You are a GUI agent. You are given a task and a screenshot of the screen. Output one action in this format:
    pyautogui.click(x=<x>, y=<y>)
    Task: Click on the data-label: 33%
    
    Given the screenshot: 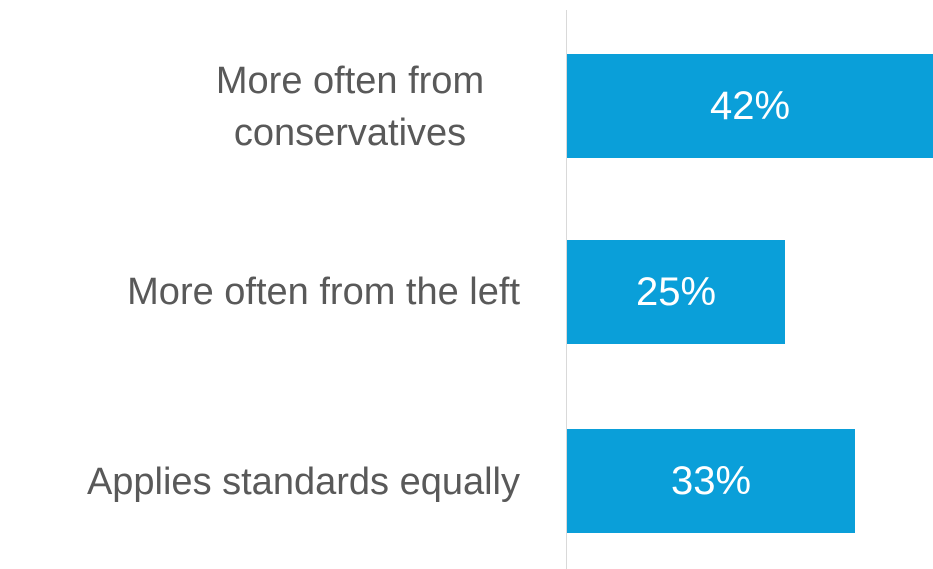 What is the action you would take?
    pyautogui.click(x=711, y=480)
    